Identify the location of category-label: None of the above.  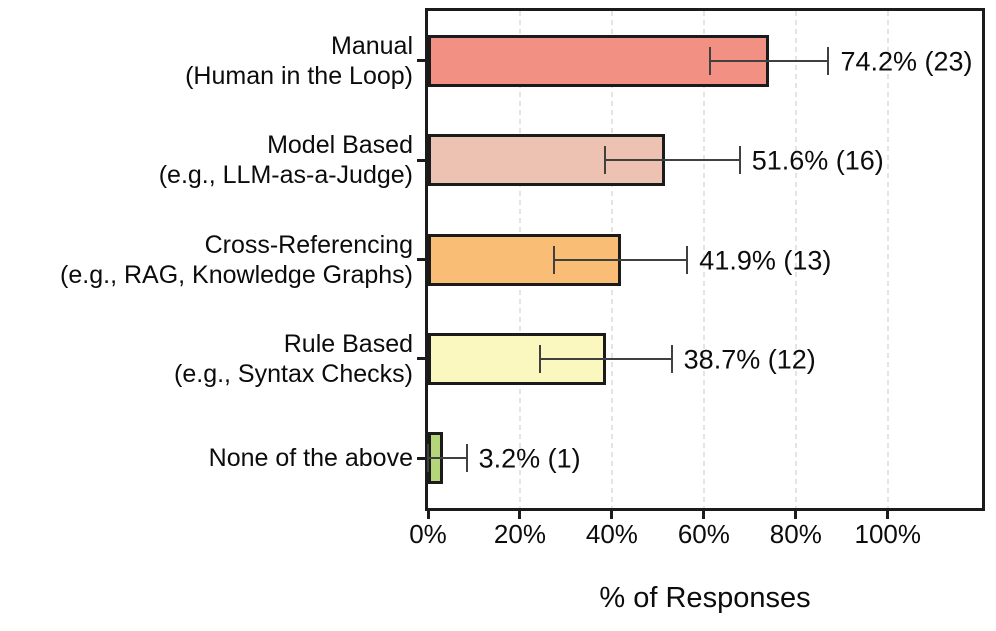
(311, 458).